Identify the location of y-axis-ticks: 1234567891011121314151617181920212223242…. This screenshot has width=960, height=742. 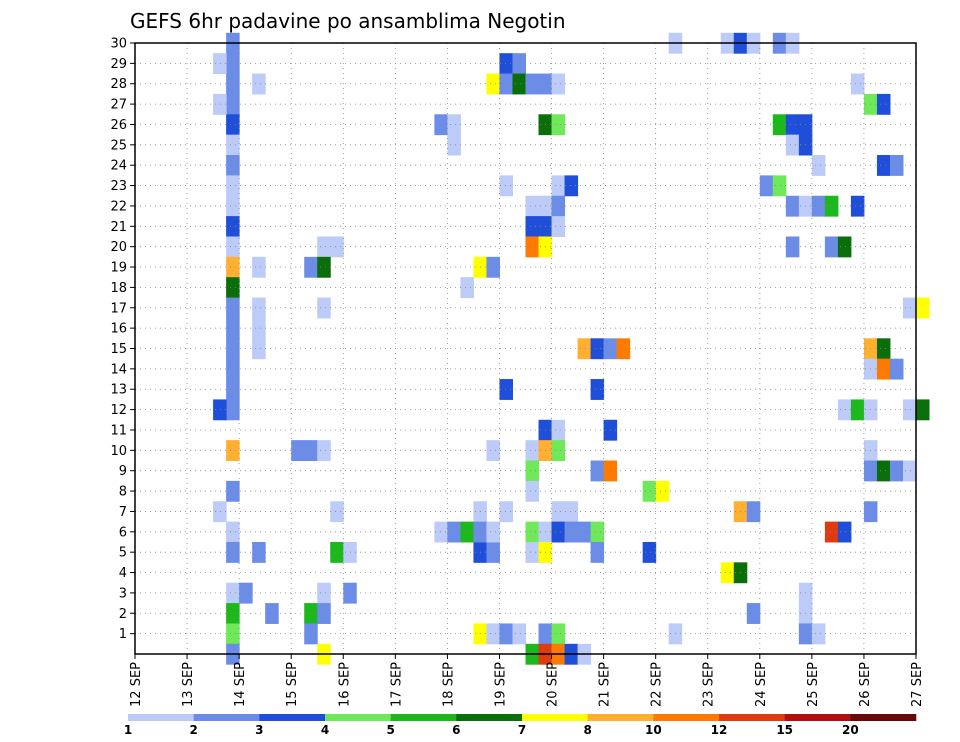
(122, 339).